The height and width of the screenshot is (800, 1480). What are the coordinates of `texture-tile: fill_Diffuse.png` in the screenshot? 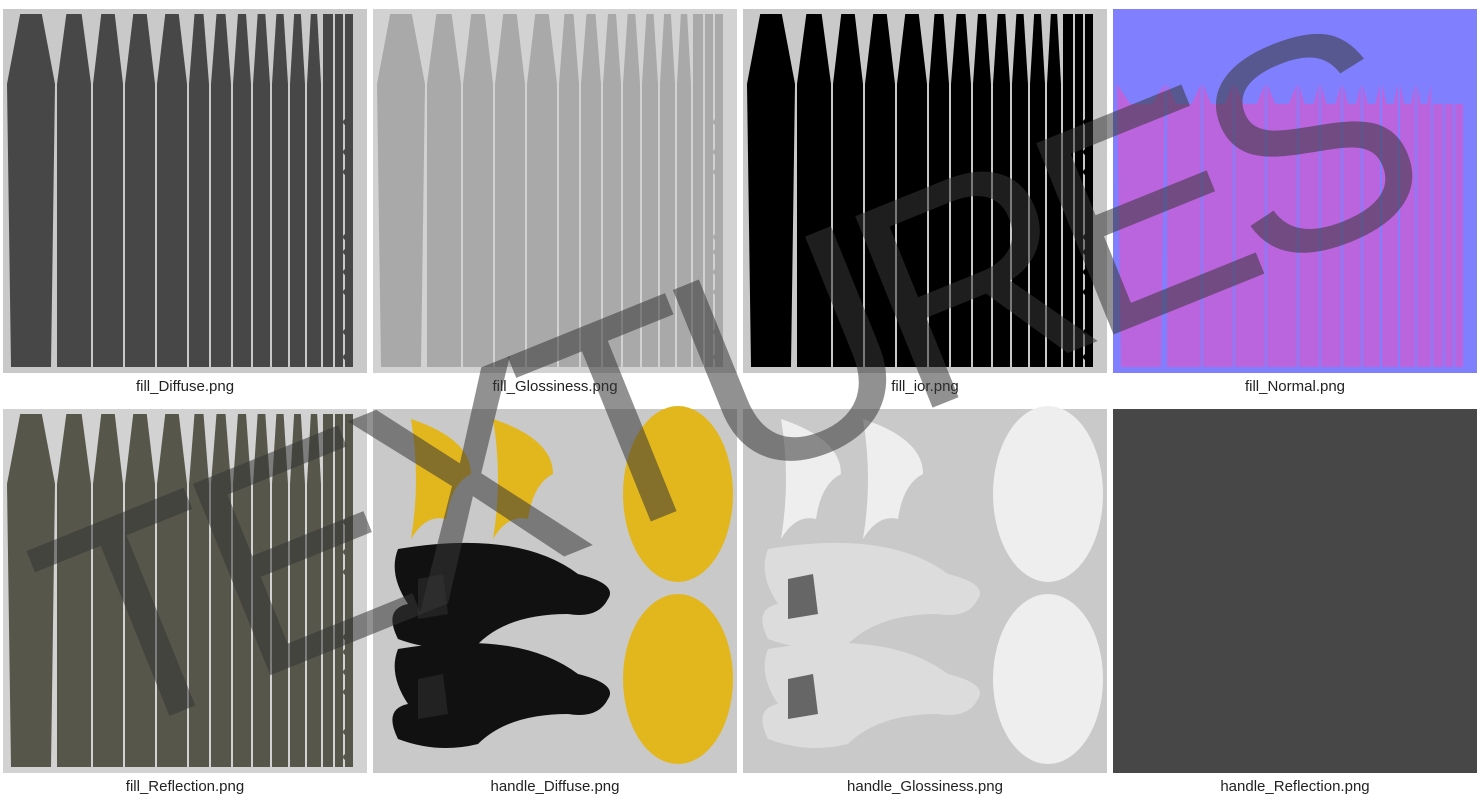 It's located at (185, 202).